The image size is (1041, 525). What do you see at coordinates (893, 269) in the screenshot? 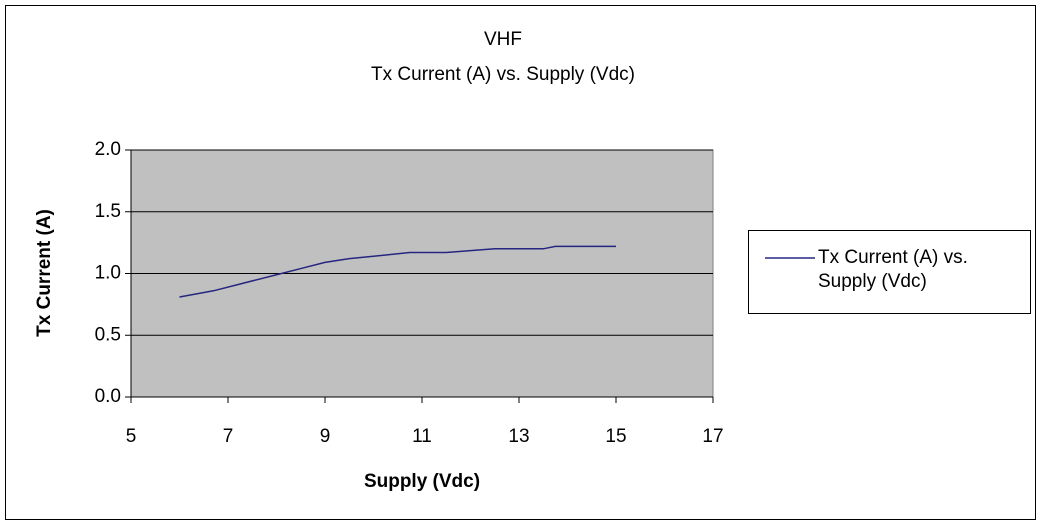
I see `legend-label: Tx Current (A) vs. Supply (Vdc)` at bounding box center [893, 269].